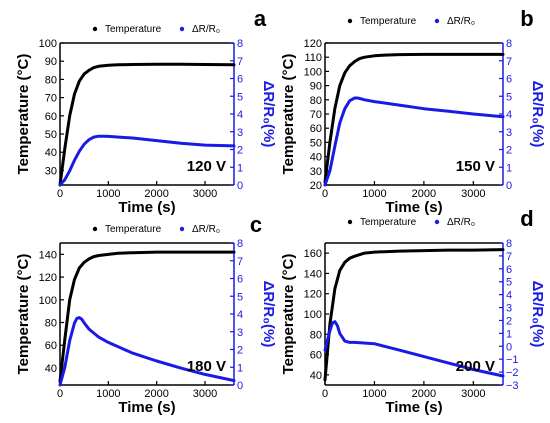 This screenshot has width=550, height=423. I want to click on panel-label: d, so click(526, 218).